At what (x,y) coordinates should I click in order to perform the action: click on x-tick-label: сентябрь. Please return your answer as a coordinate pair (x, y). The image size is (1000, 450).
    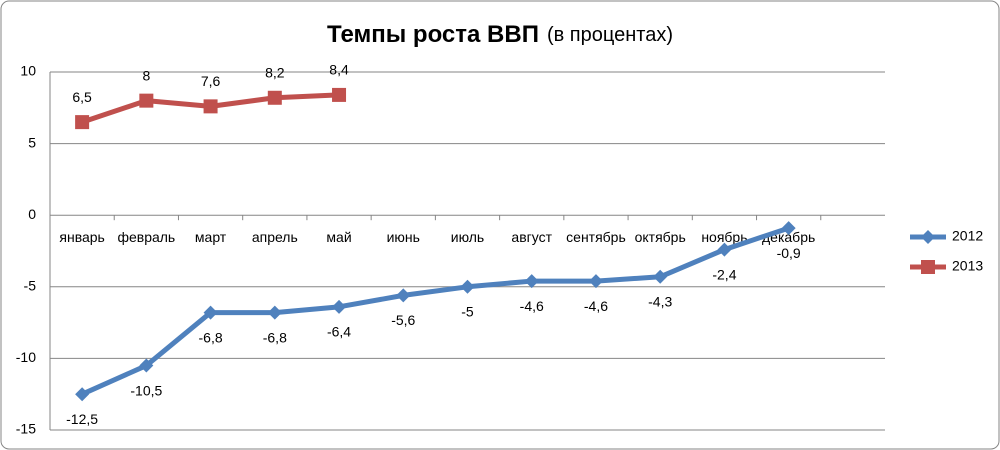
    Looking at the image, I should click on (596, 237).